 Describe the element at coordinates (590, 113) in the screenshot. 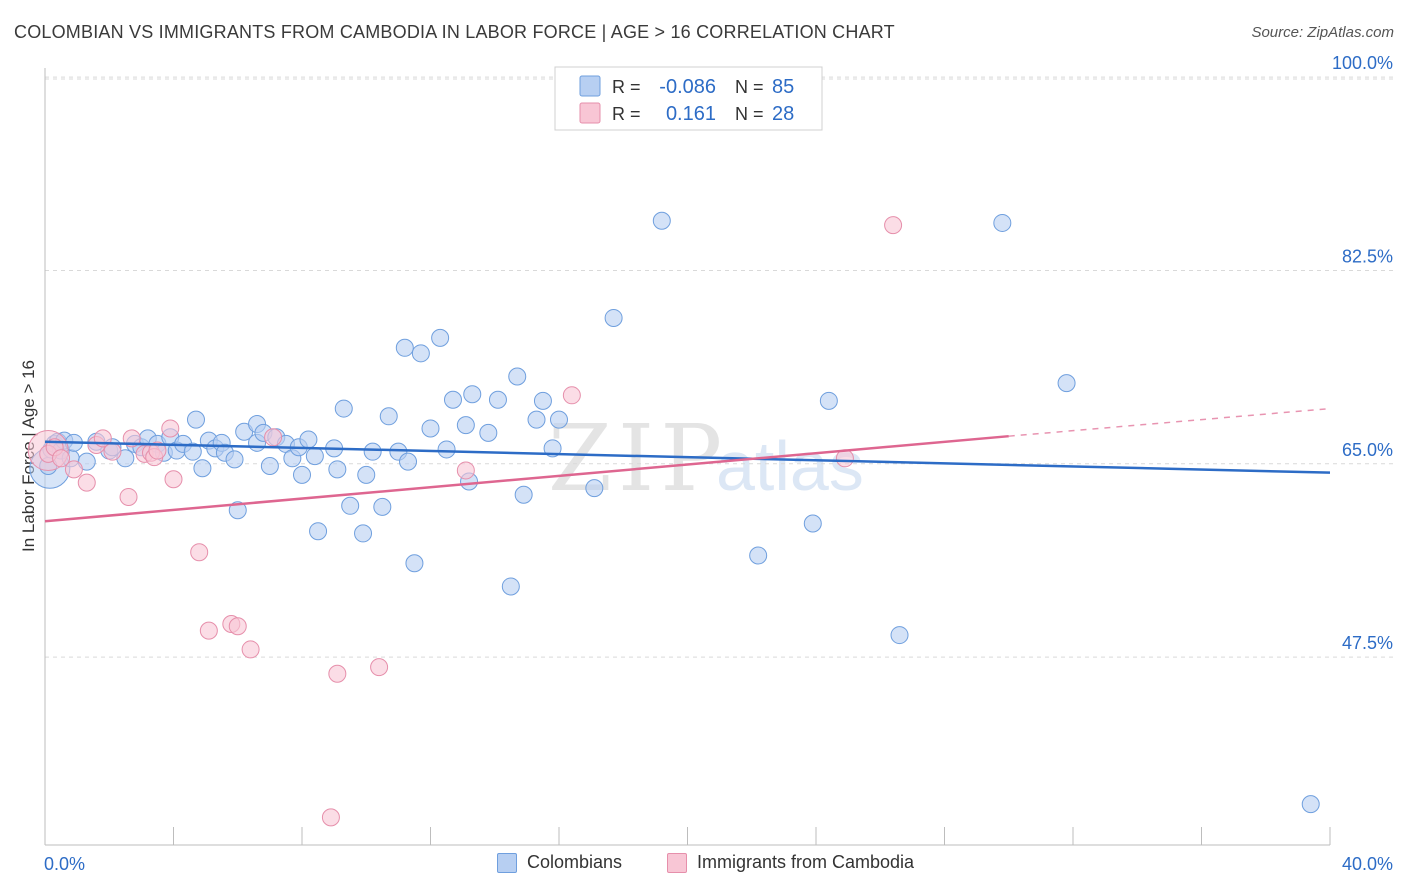

I see `stats-legend-pink-swatch` at that location.